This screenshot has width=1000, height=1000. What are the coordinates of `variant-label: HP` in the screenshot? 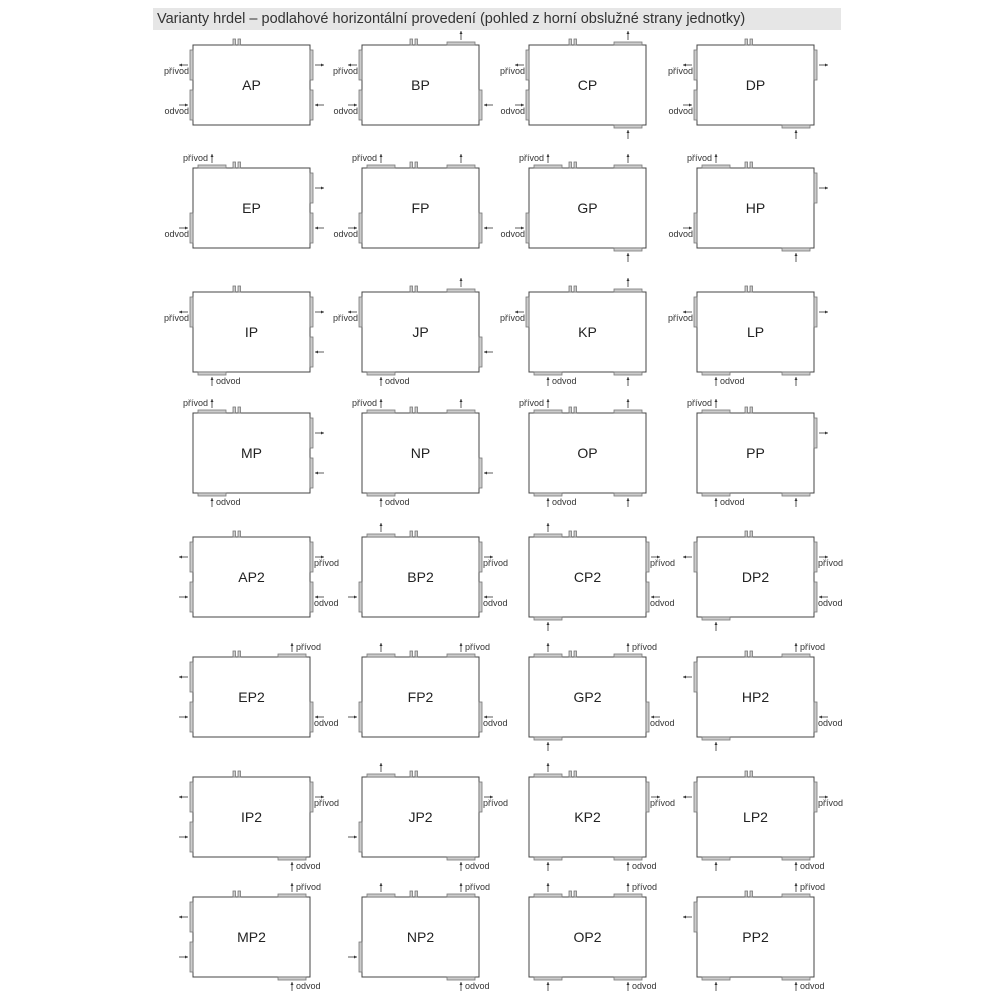 It's located at (755, 208).